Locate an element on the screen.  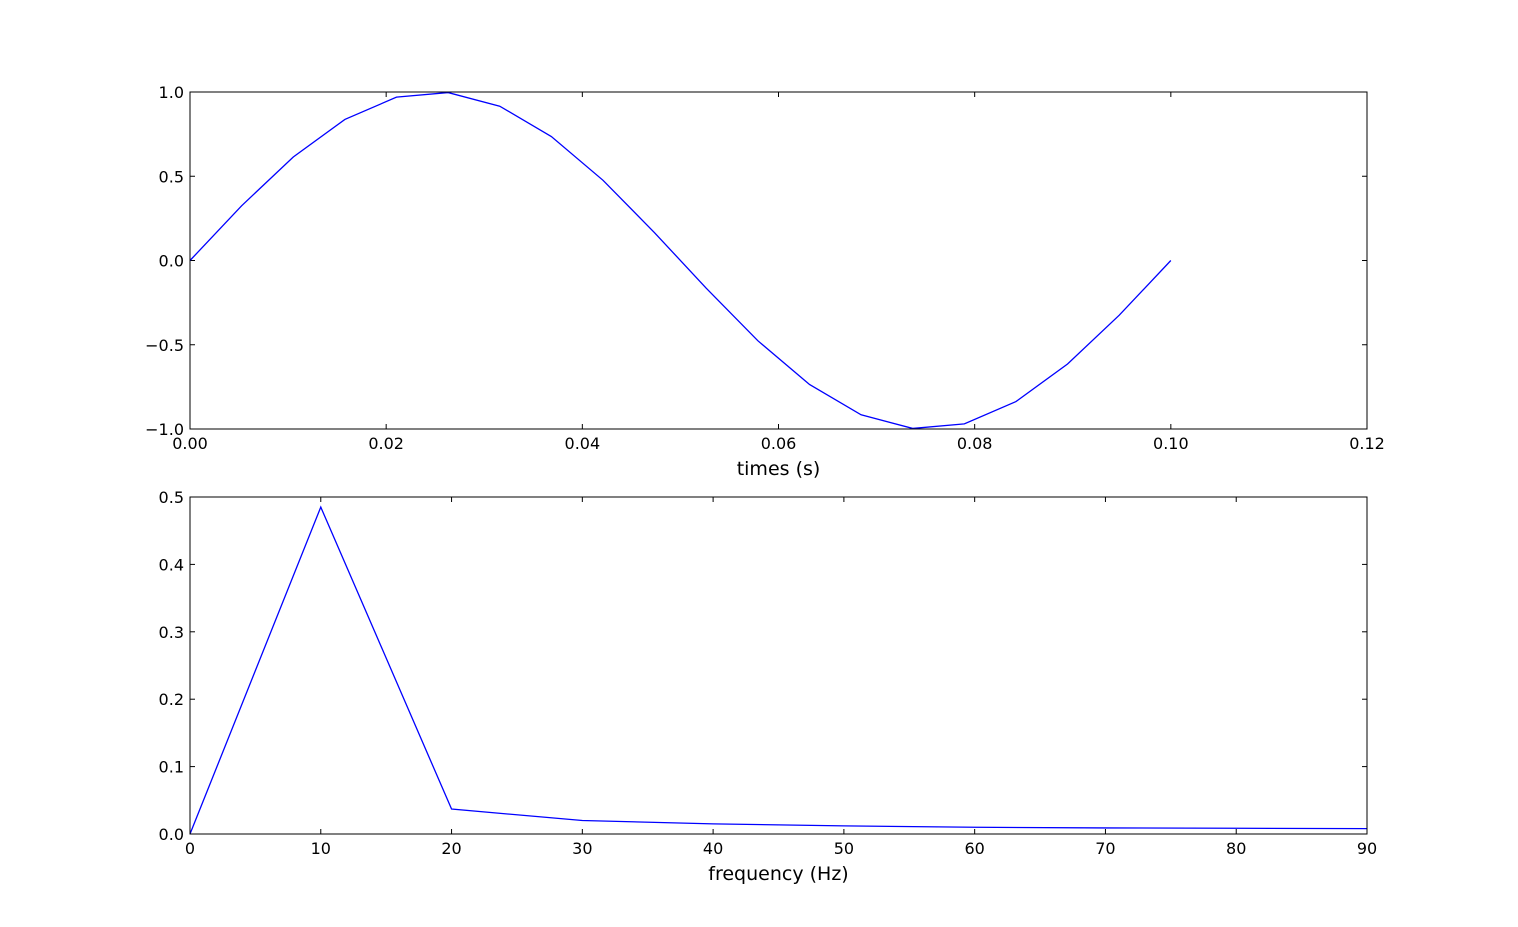
x-tick-label: 50 is located at coordinates (844, 848).